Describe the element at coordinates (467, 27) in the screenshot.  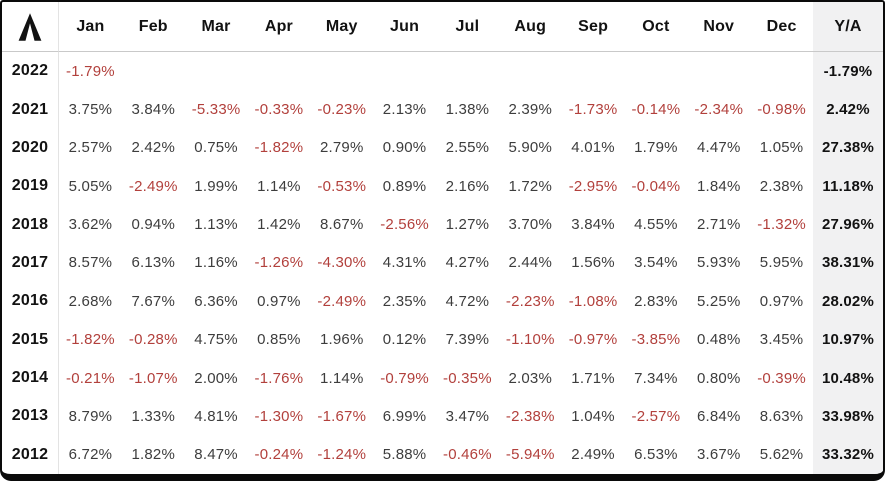
I see `column-header-month: Jul` at that location.